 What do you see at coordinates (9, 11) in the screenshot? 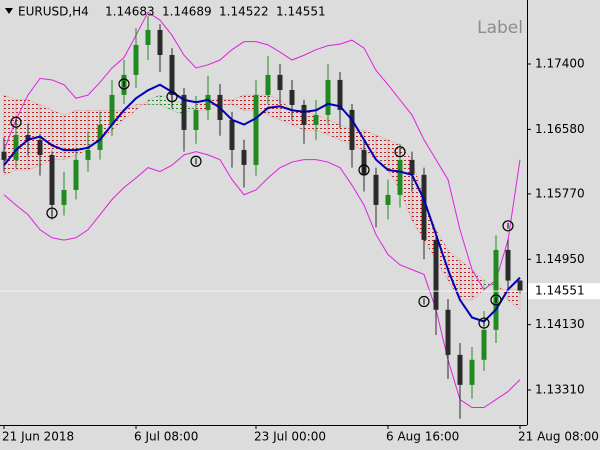
I see `menu-arrow` at bounding box center [9, 11].